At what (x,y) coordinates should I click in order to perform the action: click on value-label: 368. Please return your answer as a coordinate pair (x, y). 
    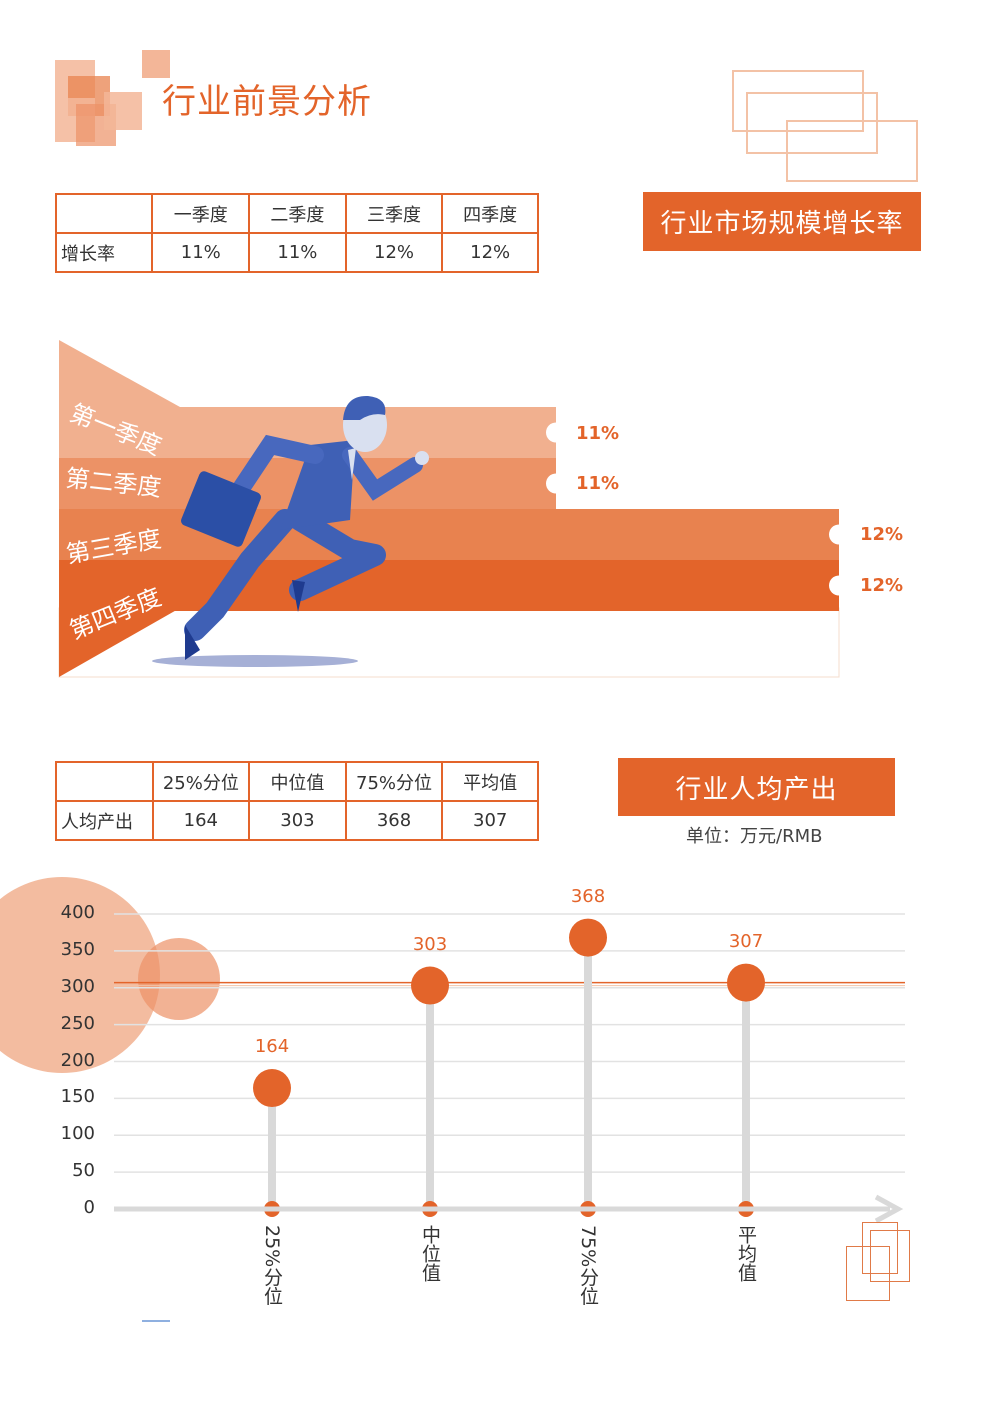
    Looking at the image, I should click on (588, 896).